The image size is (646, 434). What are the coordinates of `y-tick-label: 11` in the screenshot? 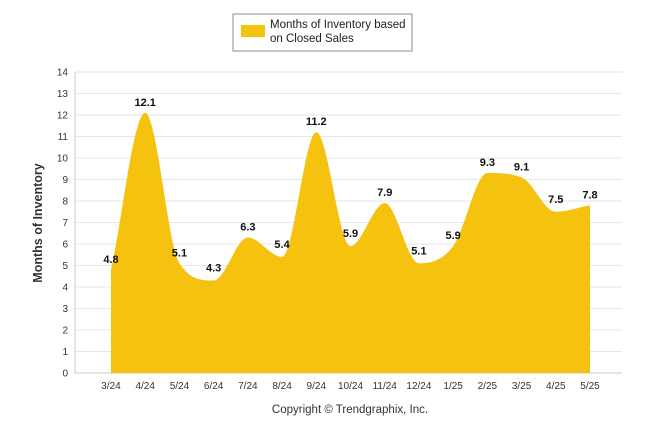 It's located at (63, 137).